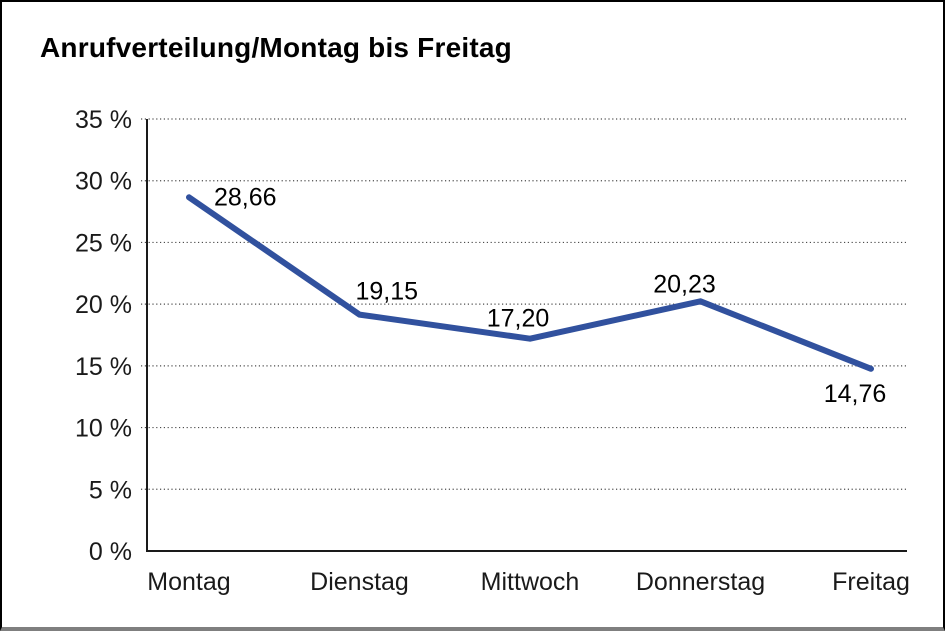 The height and width of the screenshot is (631, 945). What do you see at coordinates (855, 394) in the screenshot?
I see `data-point-label: 14,76` at bounding box center [855, 394].